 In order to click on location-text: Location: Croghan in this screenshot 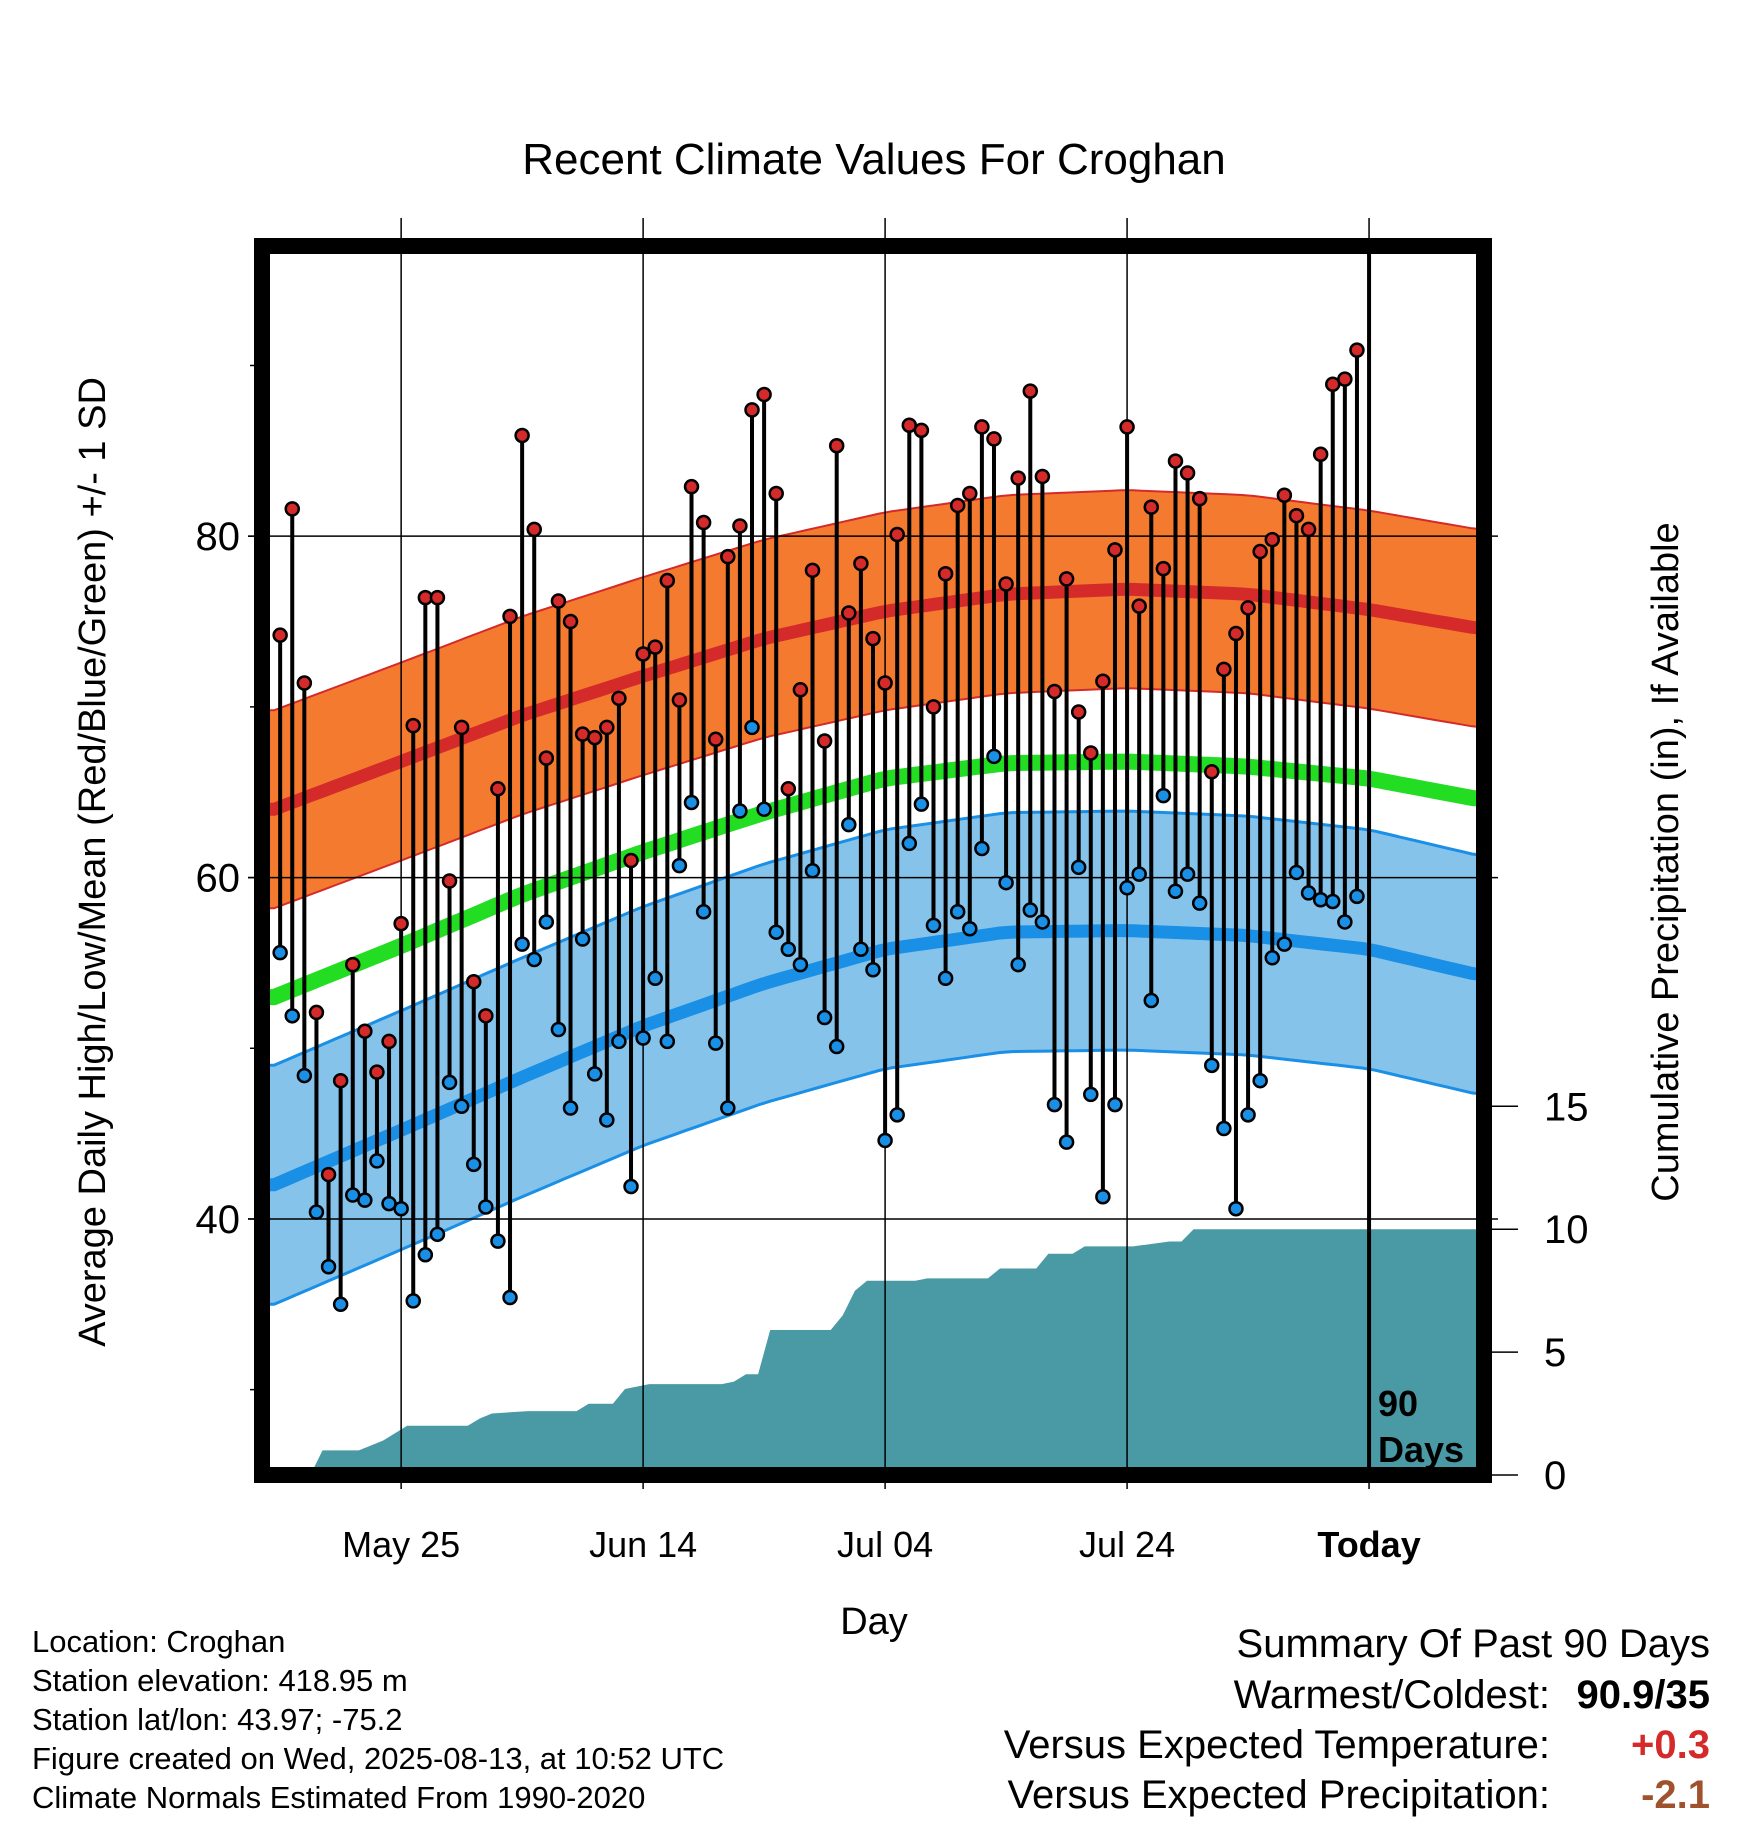, I will do `click(159, 1641)`.